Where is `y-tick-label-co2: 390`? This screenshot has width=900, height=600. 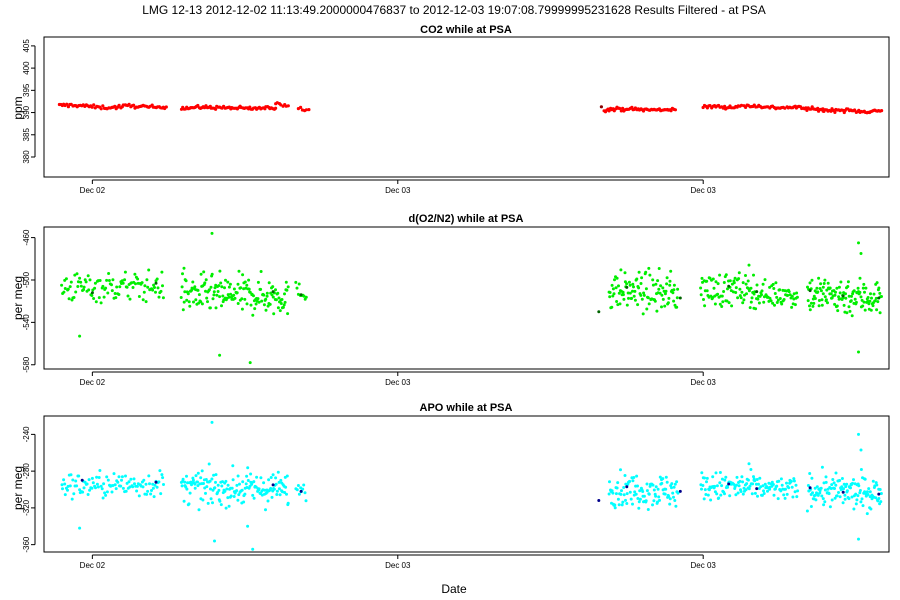
y-tick-label-co2: 390 is located at coordinates (26, 112).